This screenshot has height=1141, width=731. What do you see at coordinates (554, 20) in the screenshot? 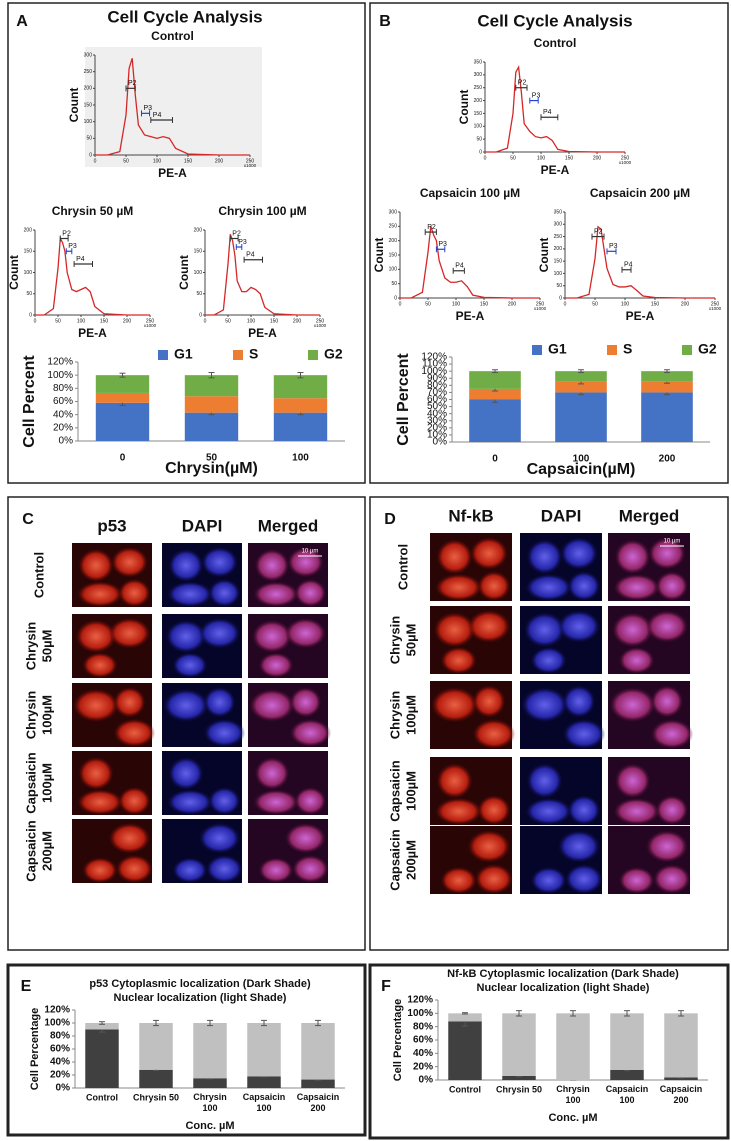
I see `panel-heading: Cell Cycle Analysis` at bounding box center [554, 20].